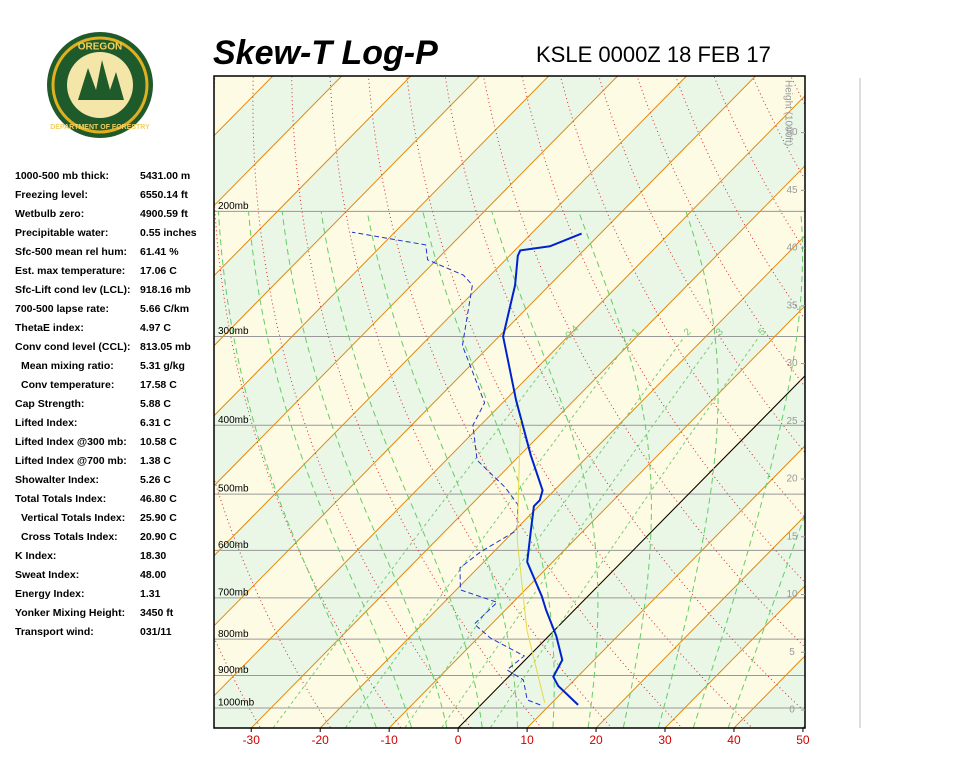 This screenshot has height=773, width=960. Describe the element at coordinates (153, 556) in the screenshot. I see `index-value: 18.30` at that location.